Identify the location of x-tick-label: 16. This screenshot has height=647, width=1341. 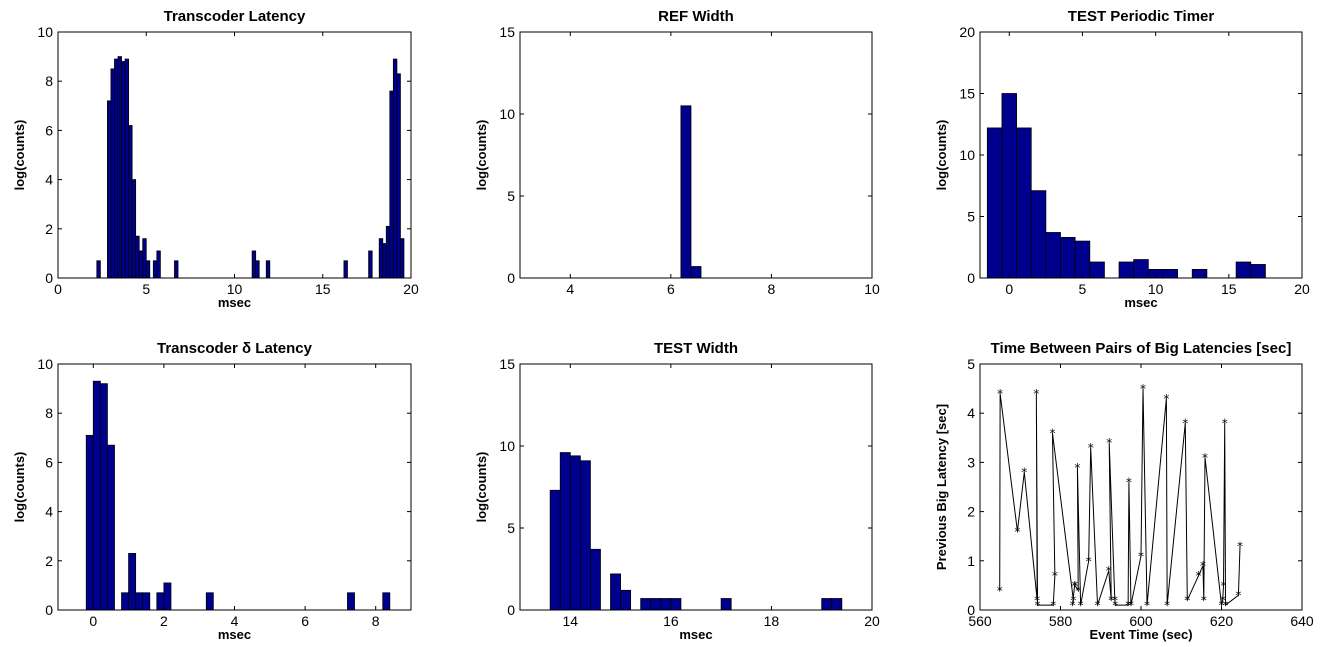
(671, 621).